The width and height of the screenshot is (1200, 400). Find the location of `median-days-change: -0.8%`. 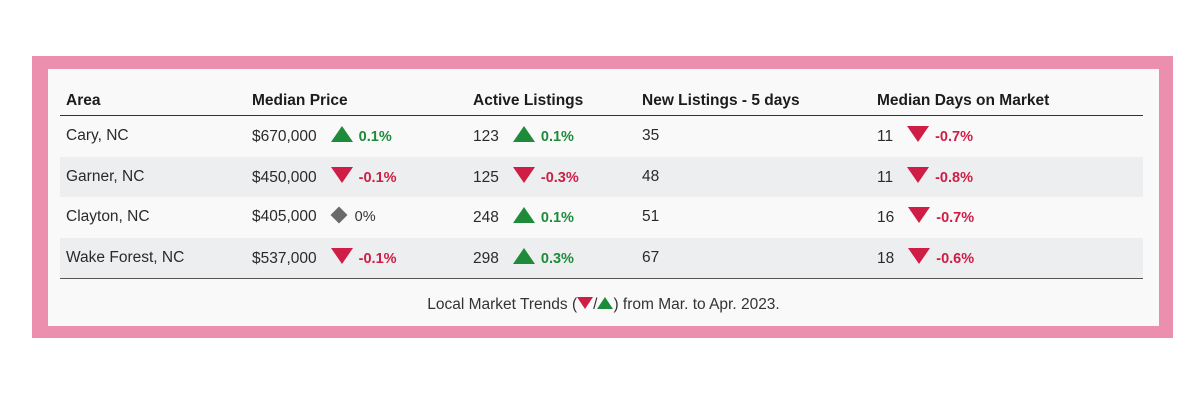

median-days-change: -0.8% is located at coordinates (940, 176).